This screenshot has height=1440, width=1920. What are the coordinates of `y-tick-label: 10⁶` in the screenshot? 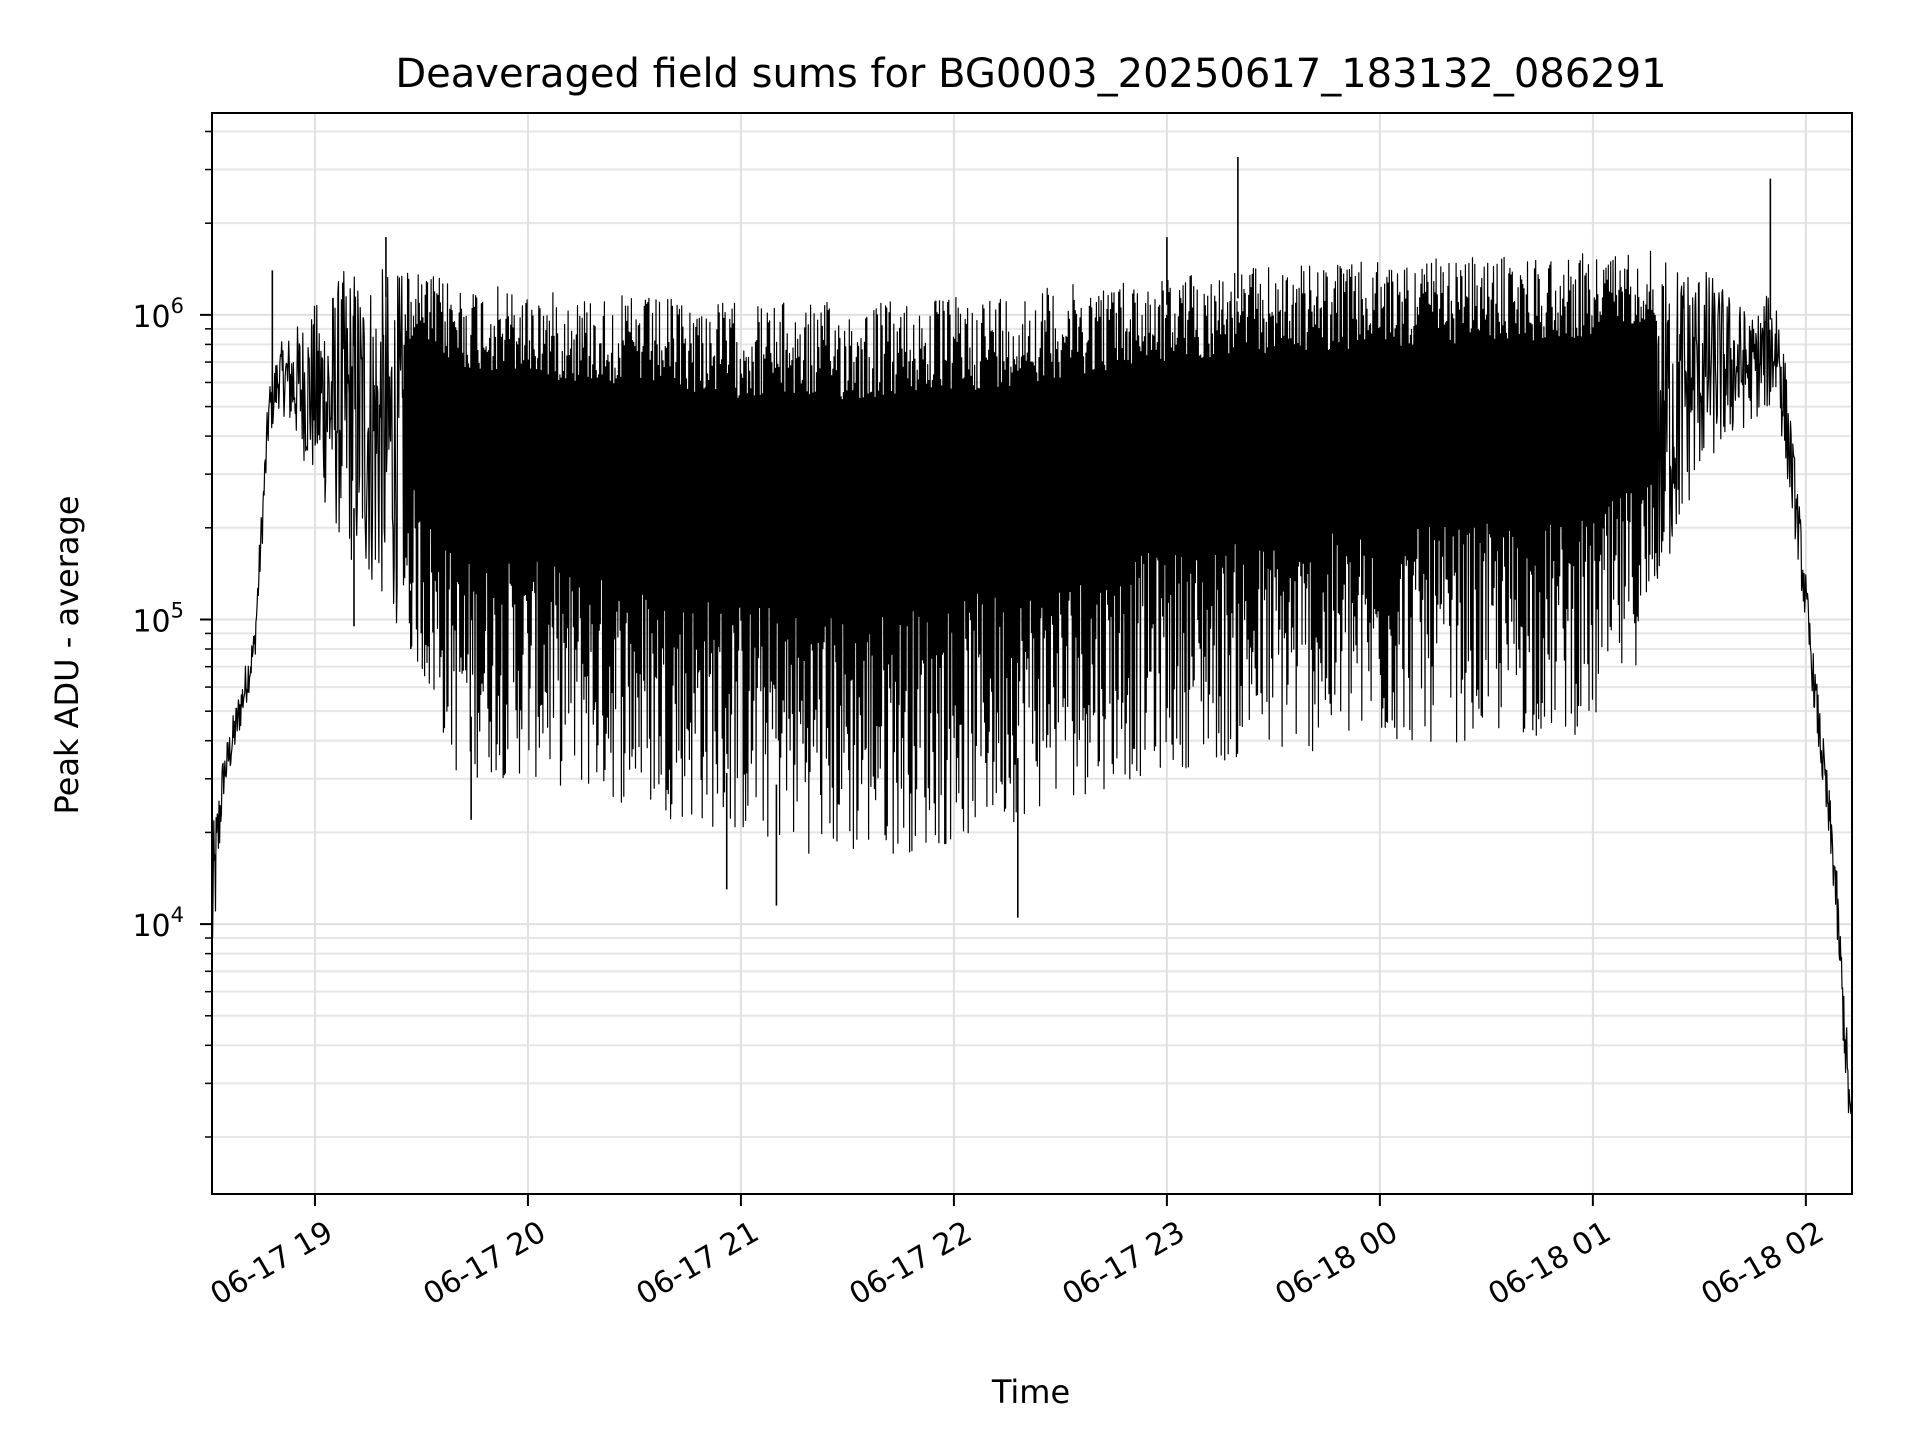 It's located at (158, 314).